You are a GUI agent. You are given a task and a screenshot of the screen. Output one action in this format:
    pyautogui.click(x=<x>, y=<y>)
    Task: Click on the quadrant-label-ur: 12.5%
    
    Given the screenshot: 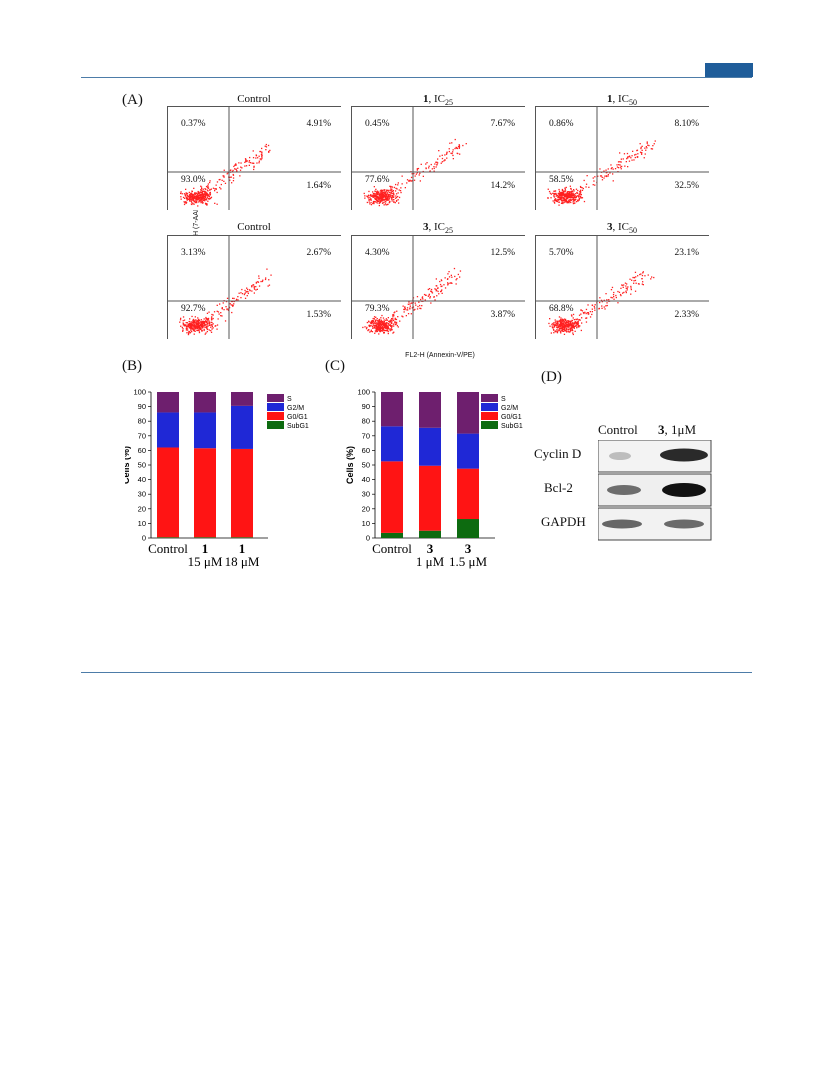 What is the action you would take?
    pyautogui.click(x=502, y=253)
    